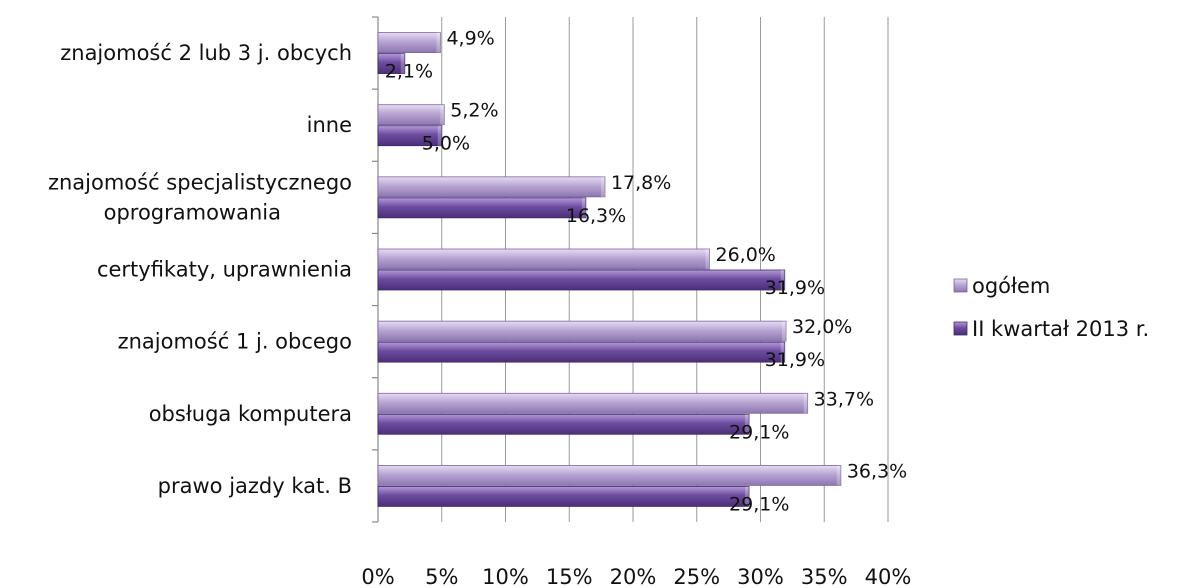 This screenshot has height=588, width=1179. I want to click on bar-ii-kwartal-2013-r-certyfikaty-uprawnienia, so click(581, 280).